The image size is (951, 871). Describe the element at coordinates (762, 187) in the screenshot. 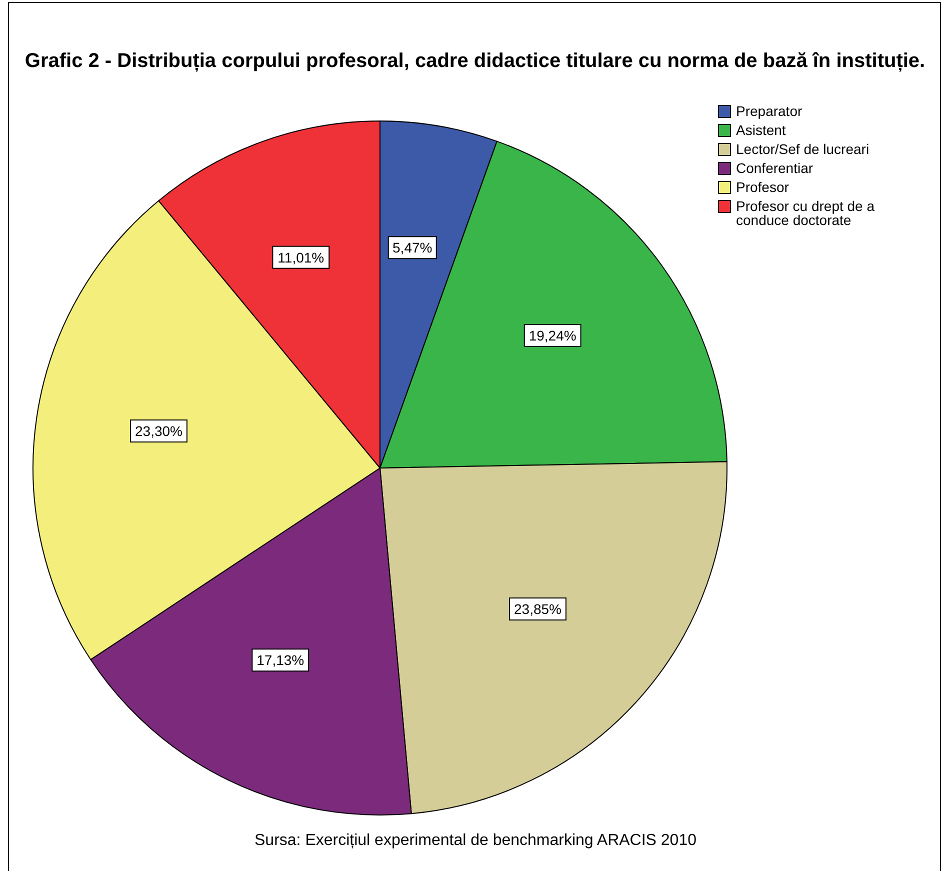

I see `legend-label: Profesor` at that location.